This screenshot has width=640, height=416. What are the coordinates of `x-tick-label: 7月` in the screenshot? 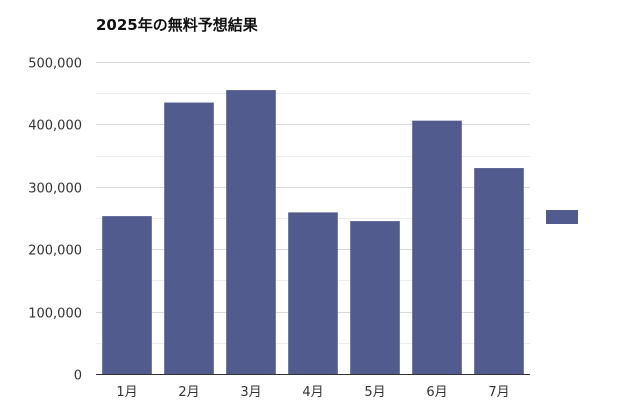 It's located at (498, 392).